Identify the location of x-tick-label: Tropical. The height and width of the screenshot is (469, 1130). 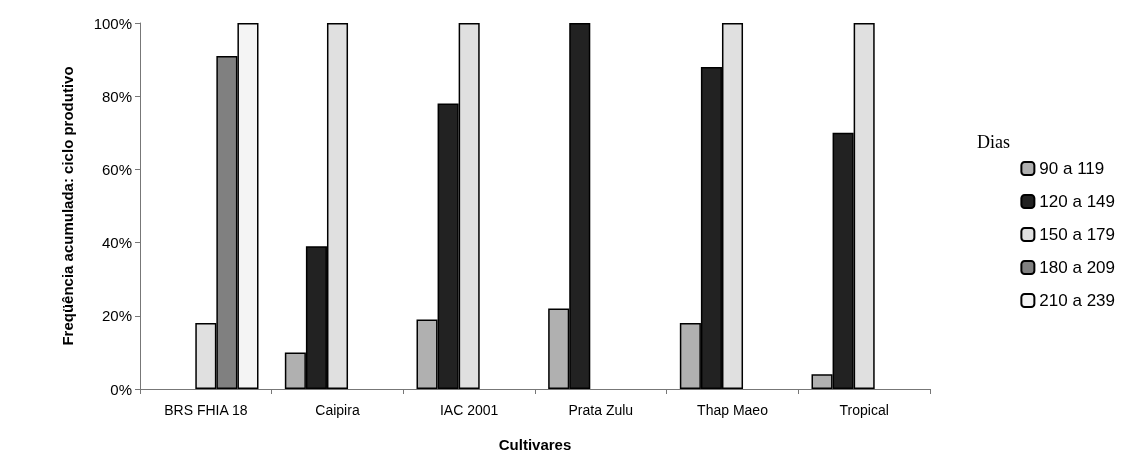
(864, 410).